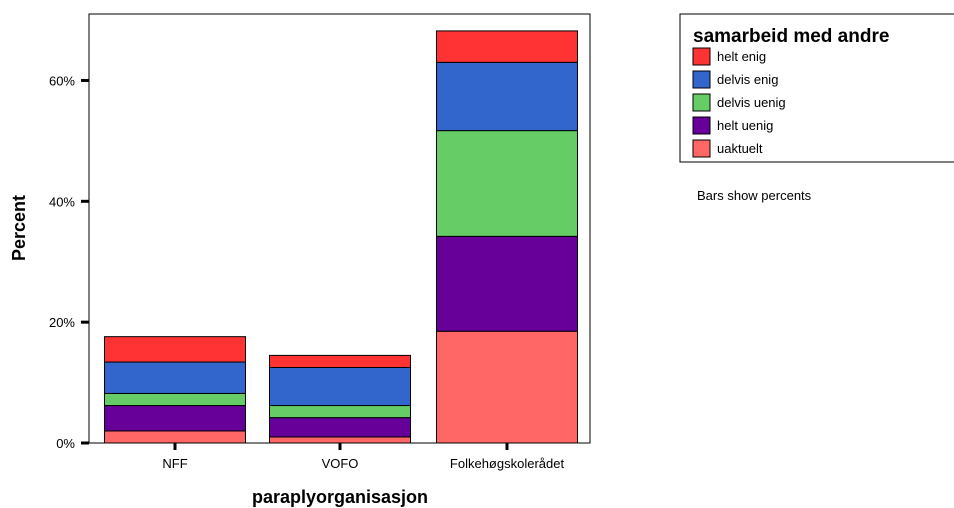  I want to click on legend-title: samarbeid med andre, so click(791, 36).